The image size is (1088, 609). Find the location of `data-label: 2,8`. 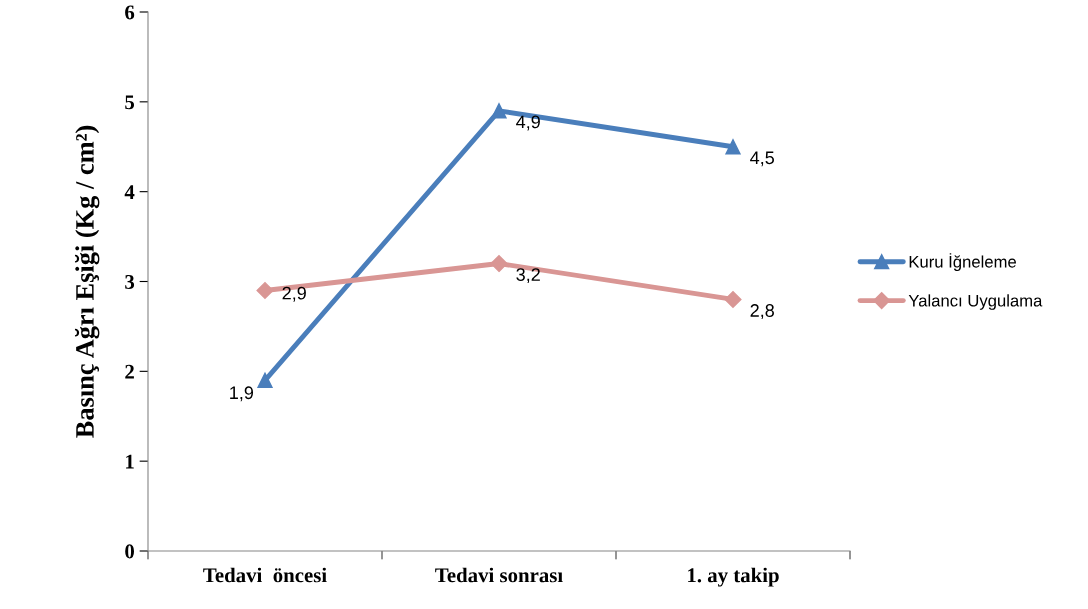

data-label: 2,8 is located at coordinates (762, 312).